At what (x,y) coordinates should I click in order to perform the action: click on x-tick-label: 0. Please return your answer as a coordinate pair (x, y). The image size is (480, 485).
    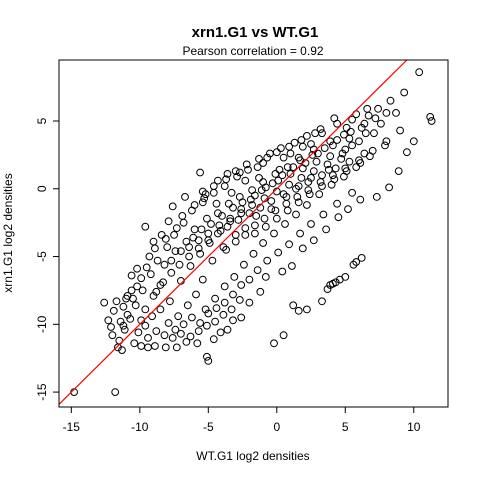
    Looking at the image, I should click on (276, 427).